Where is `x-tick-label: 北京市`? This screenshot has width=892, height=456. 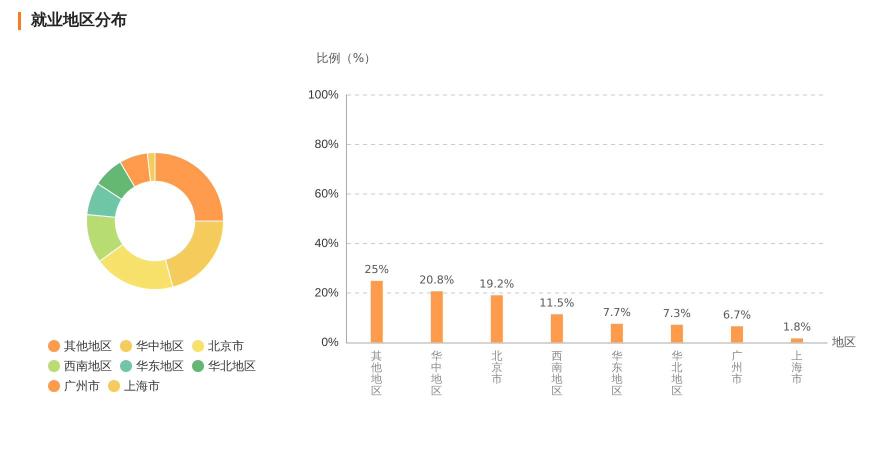
x-tick-label: 北京市 is located at coordinates (496, 368).